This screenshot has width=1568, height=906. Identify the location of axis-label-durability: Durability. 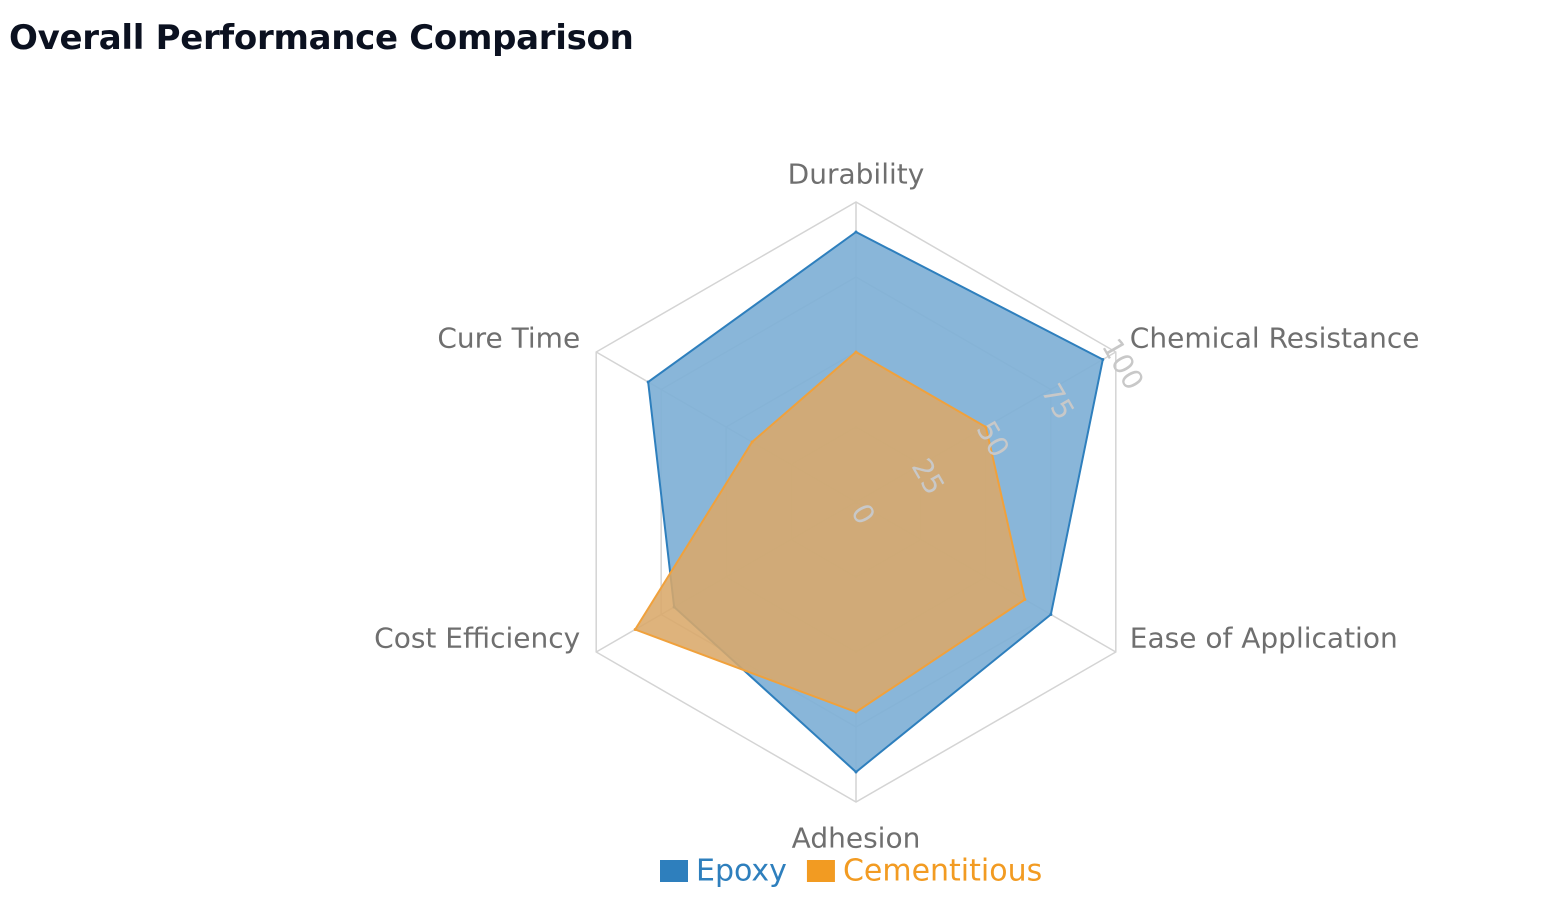
(856, 174).